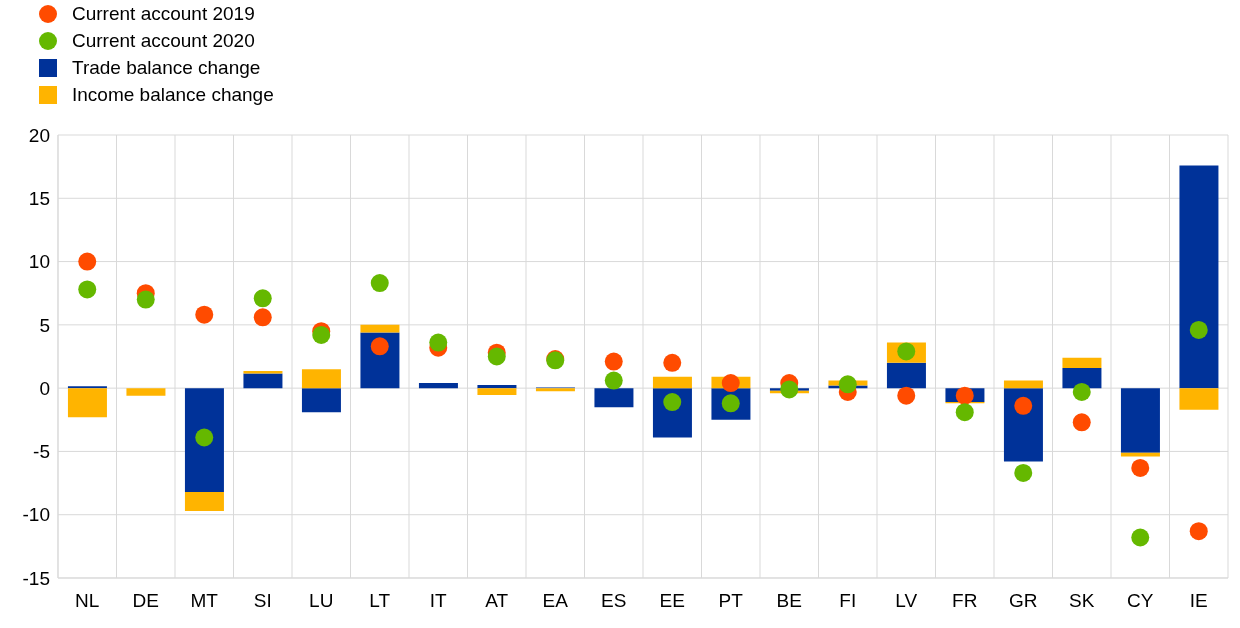 Image resolution: width=1240 pixels, height=628 pixels. I want to click on y-tick-label: -10, so click(36, 515).